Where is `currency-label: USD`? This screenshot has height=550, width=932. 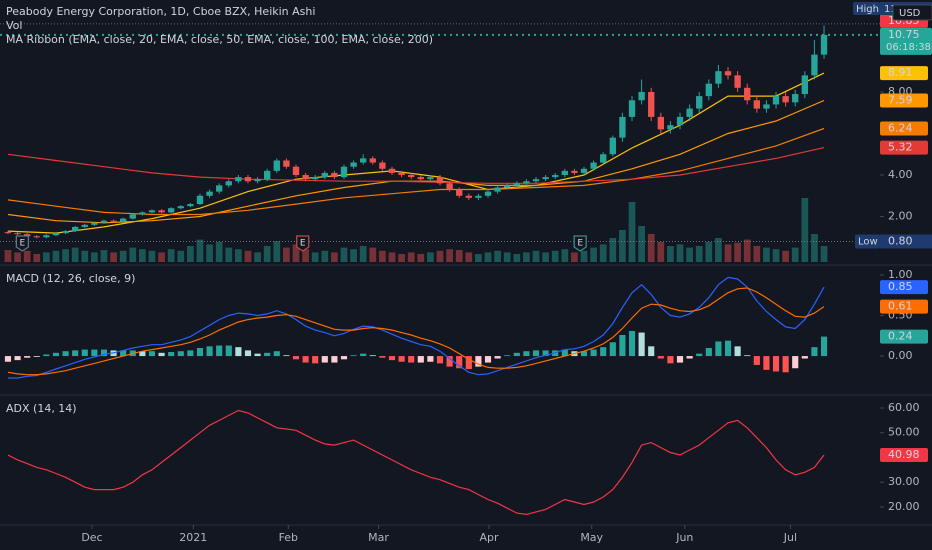
currency-label: USD is located at coordinates (910, 13).